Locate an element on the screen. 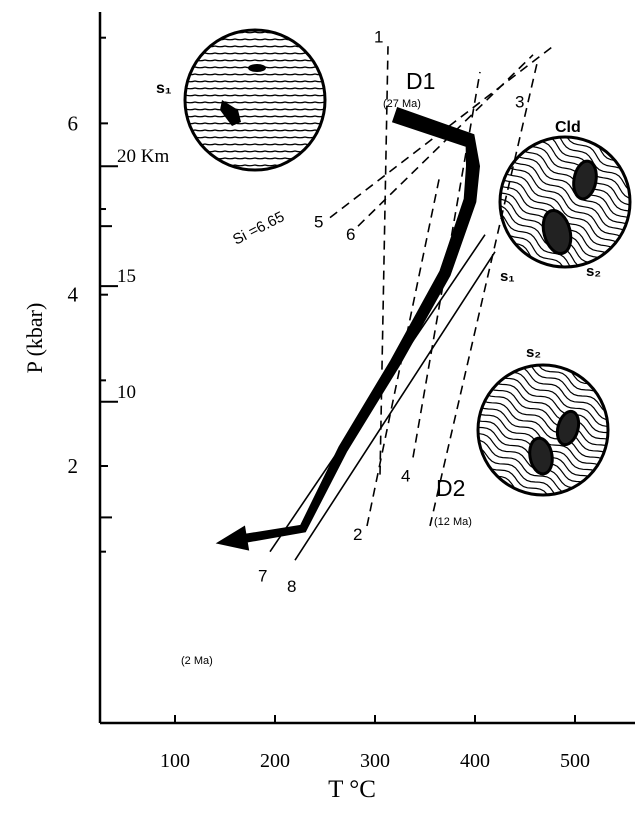 This screenshot has width=635, height=828. reaction-number-5: 5 is located at coordinates (318, 222).